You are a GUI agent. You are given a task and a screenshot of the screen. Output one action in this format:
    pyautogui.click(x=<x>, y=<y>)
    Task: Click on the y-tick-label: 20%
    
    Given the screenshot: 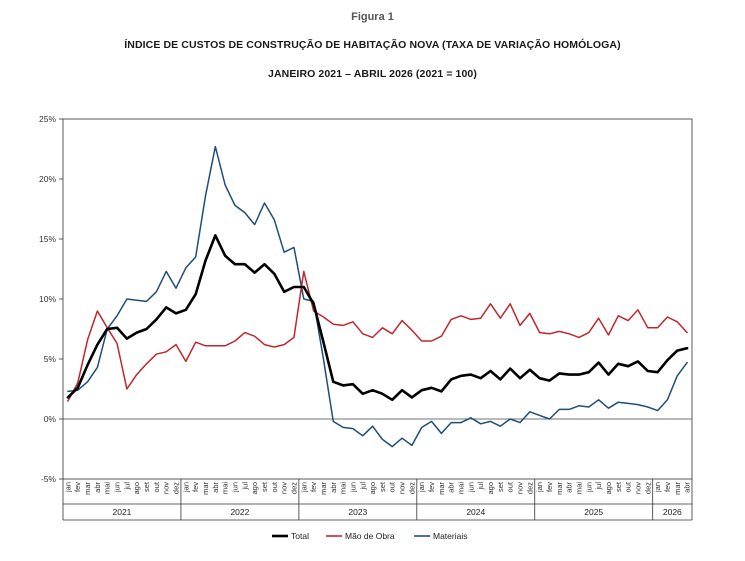 What is the action you would take?
    pyautogui.click(x=47, y=179)
    